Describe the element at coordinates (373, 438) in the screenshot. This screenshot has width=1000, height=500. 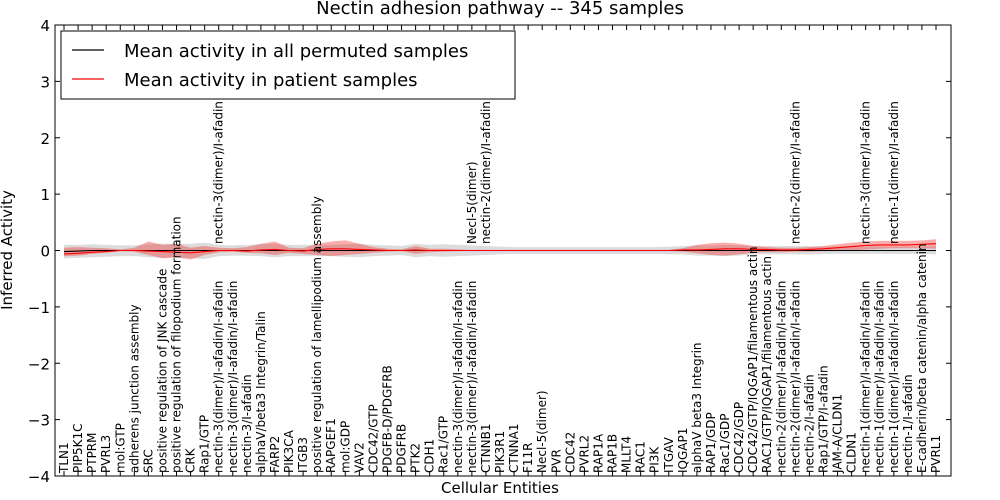
I see `x-tick-label: CDC42/GTP` at that location.